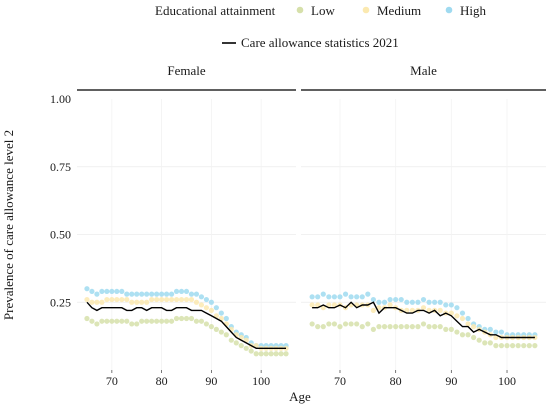  What do you see at coordinates (399, 10) in the screenshot?
I see `legend-label-medium: Medium` at bounding box center [399, 10].